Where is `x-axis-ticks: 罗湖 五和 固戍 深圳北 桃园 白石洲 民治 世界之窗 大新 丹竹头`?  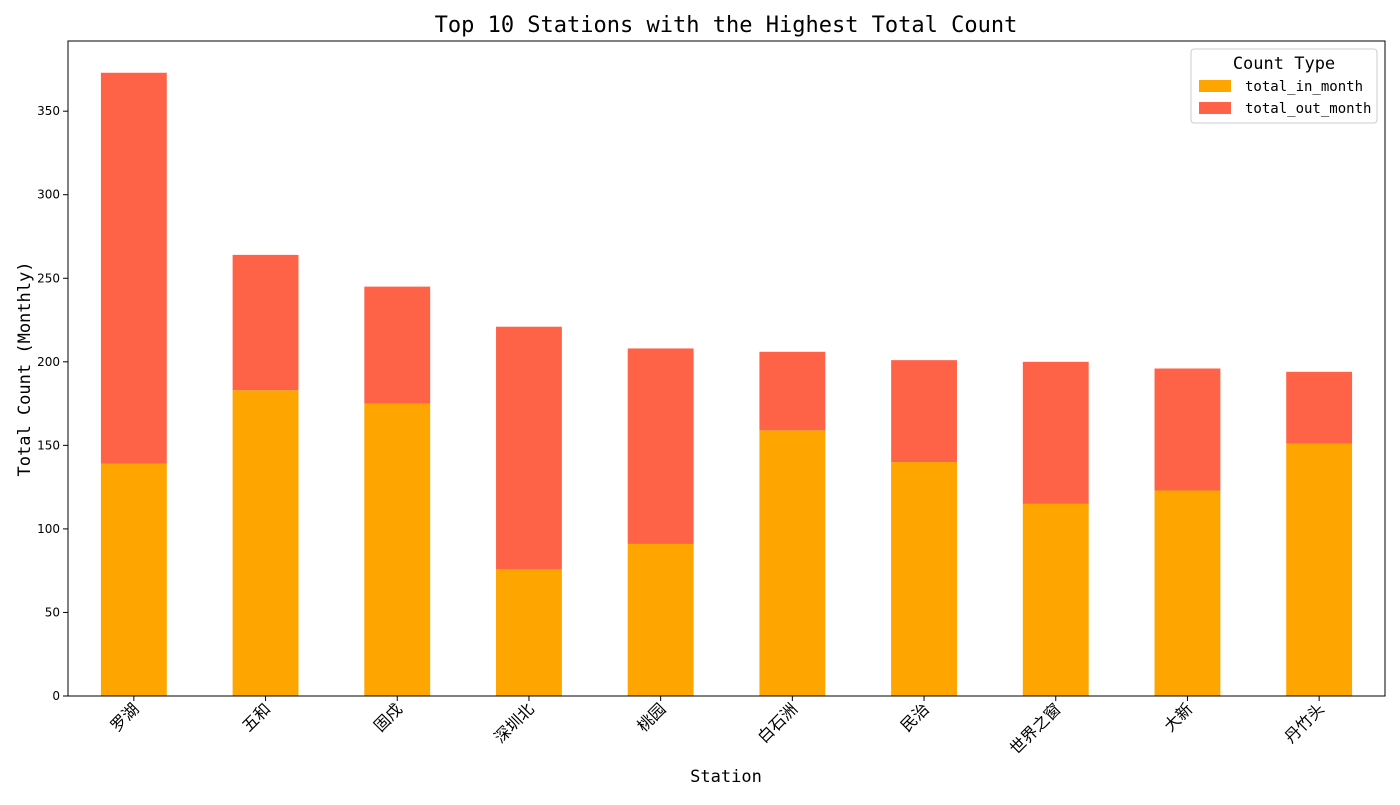 x-axis-ticks: 罗湖 五和 固戍 深圳北 桃园 白石洲 民治 世界之窗 大新 丹竹头 is located at coordinates (717, 727).